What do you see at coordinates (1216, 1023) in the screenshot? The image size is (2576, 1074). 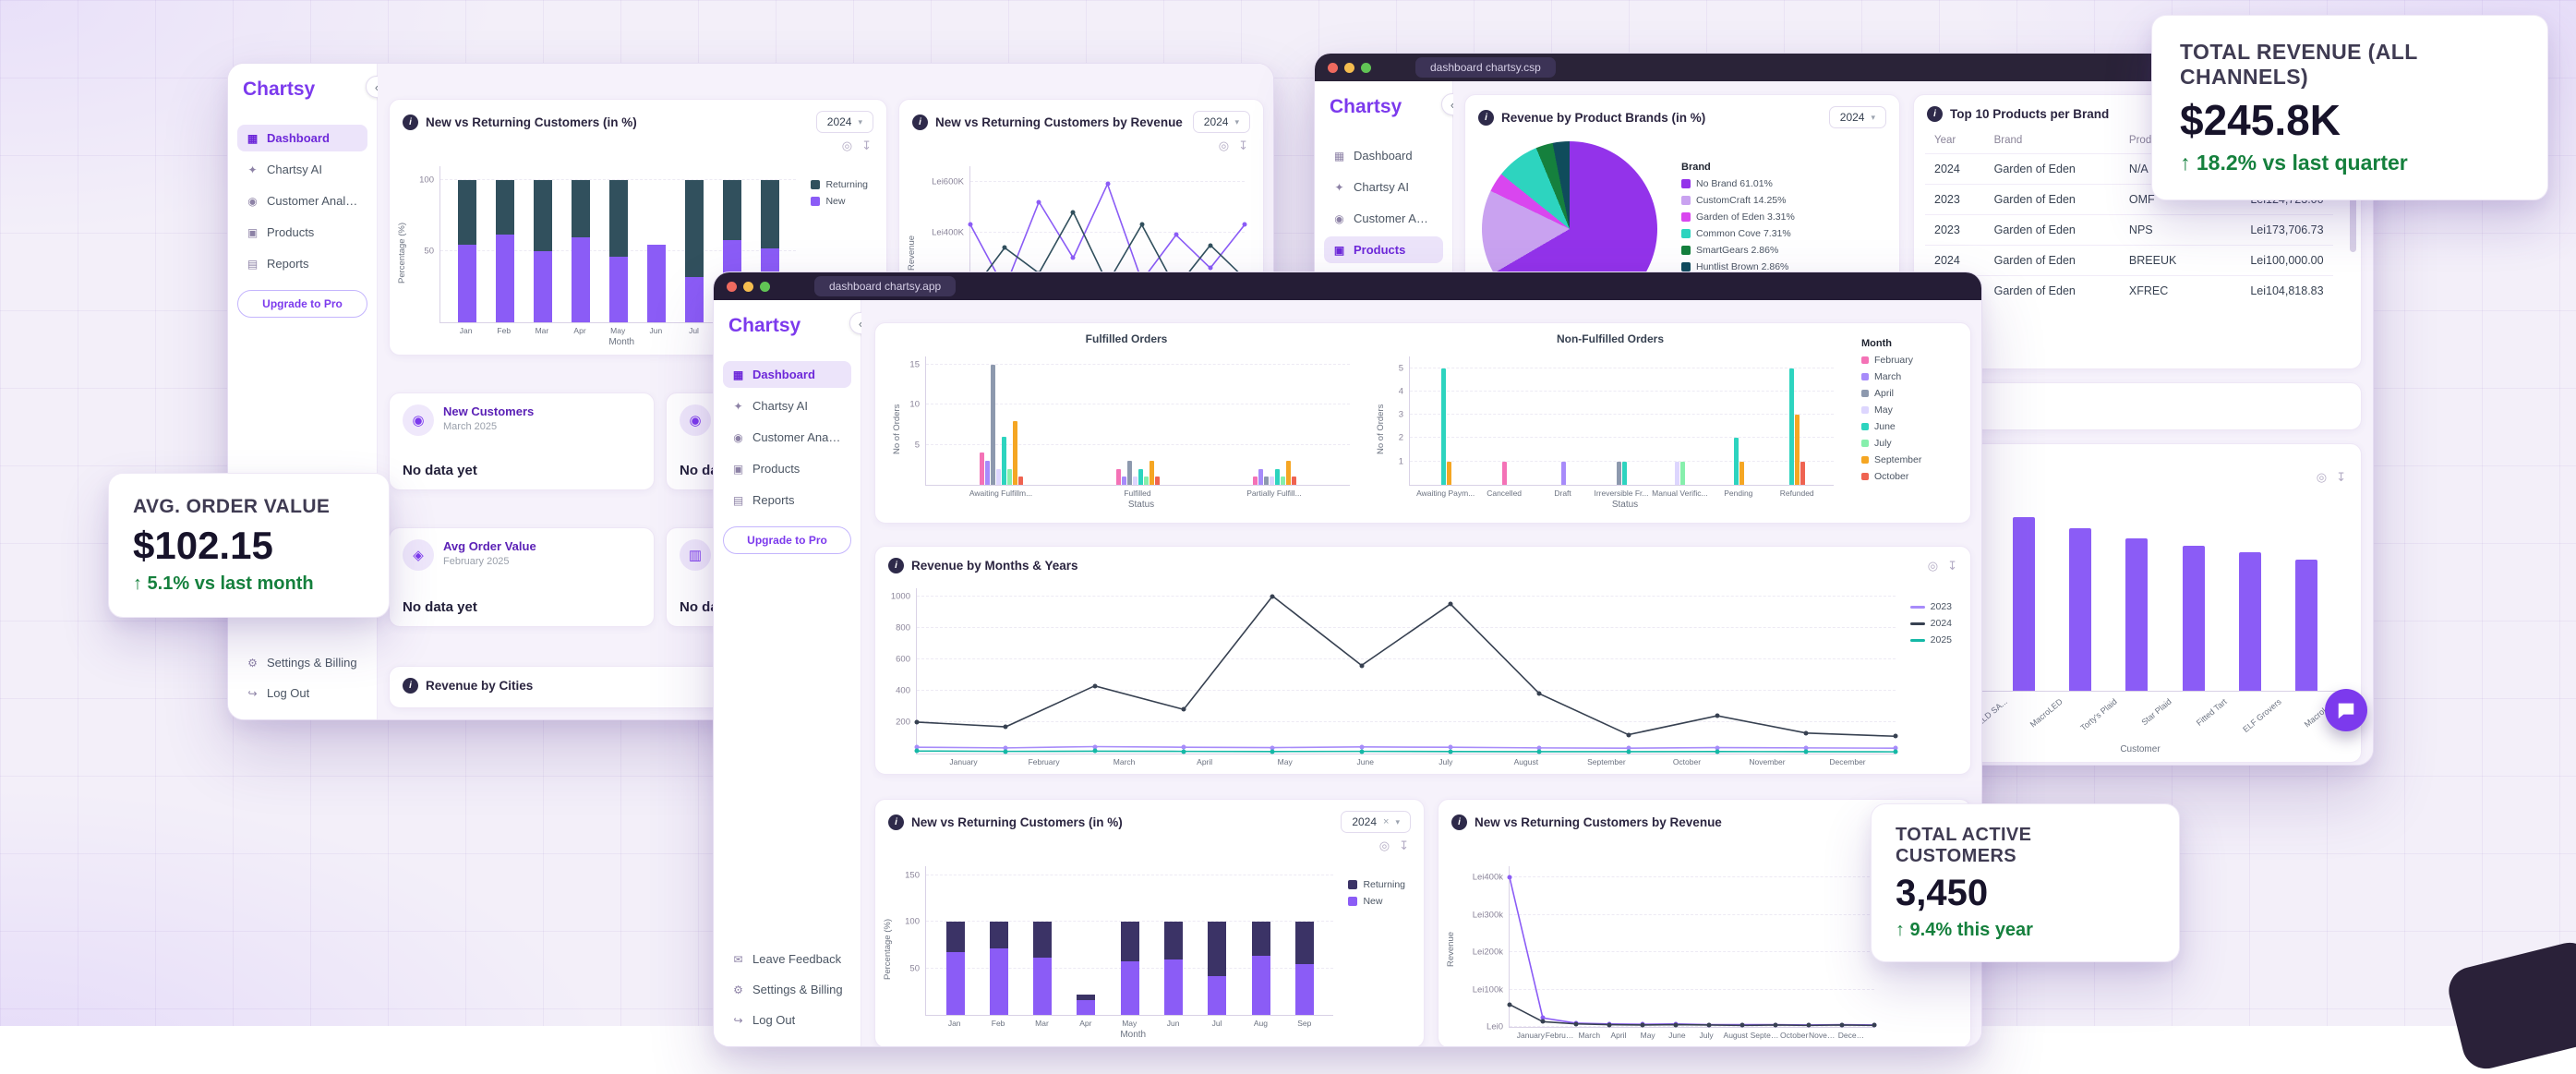 I see `x-tick-label: Jul` at bounding box center [1216, 1023].